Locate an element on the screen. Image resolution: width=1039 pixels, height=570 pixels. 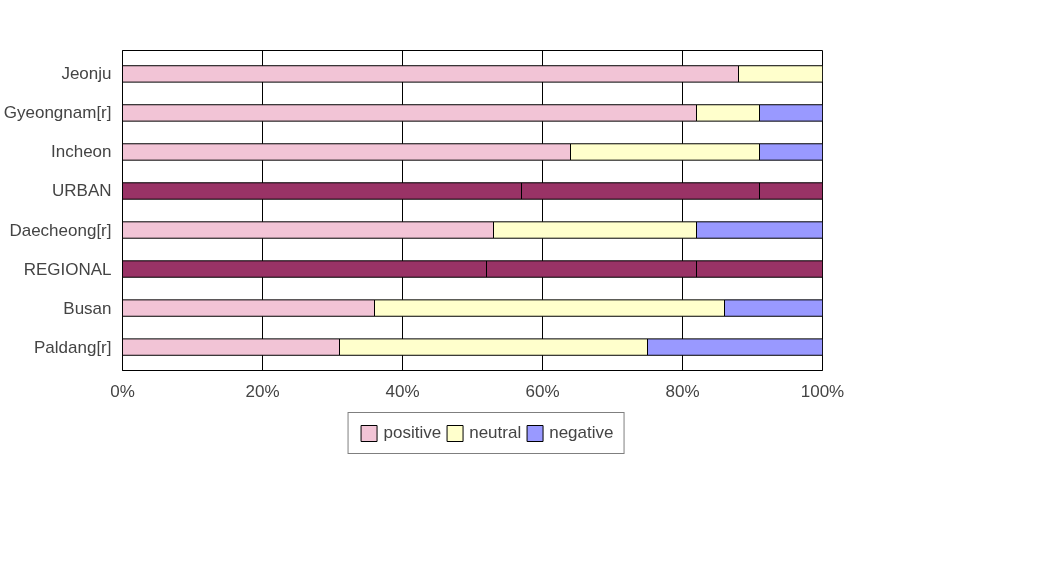
y-tick-label: Daecheong[r] is located at coordinates (60, 230).